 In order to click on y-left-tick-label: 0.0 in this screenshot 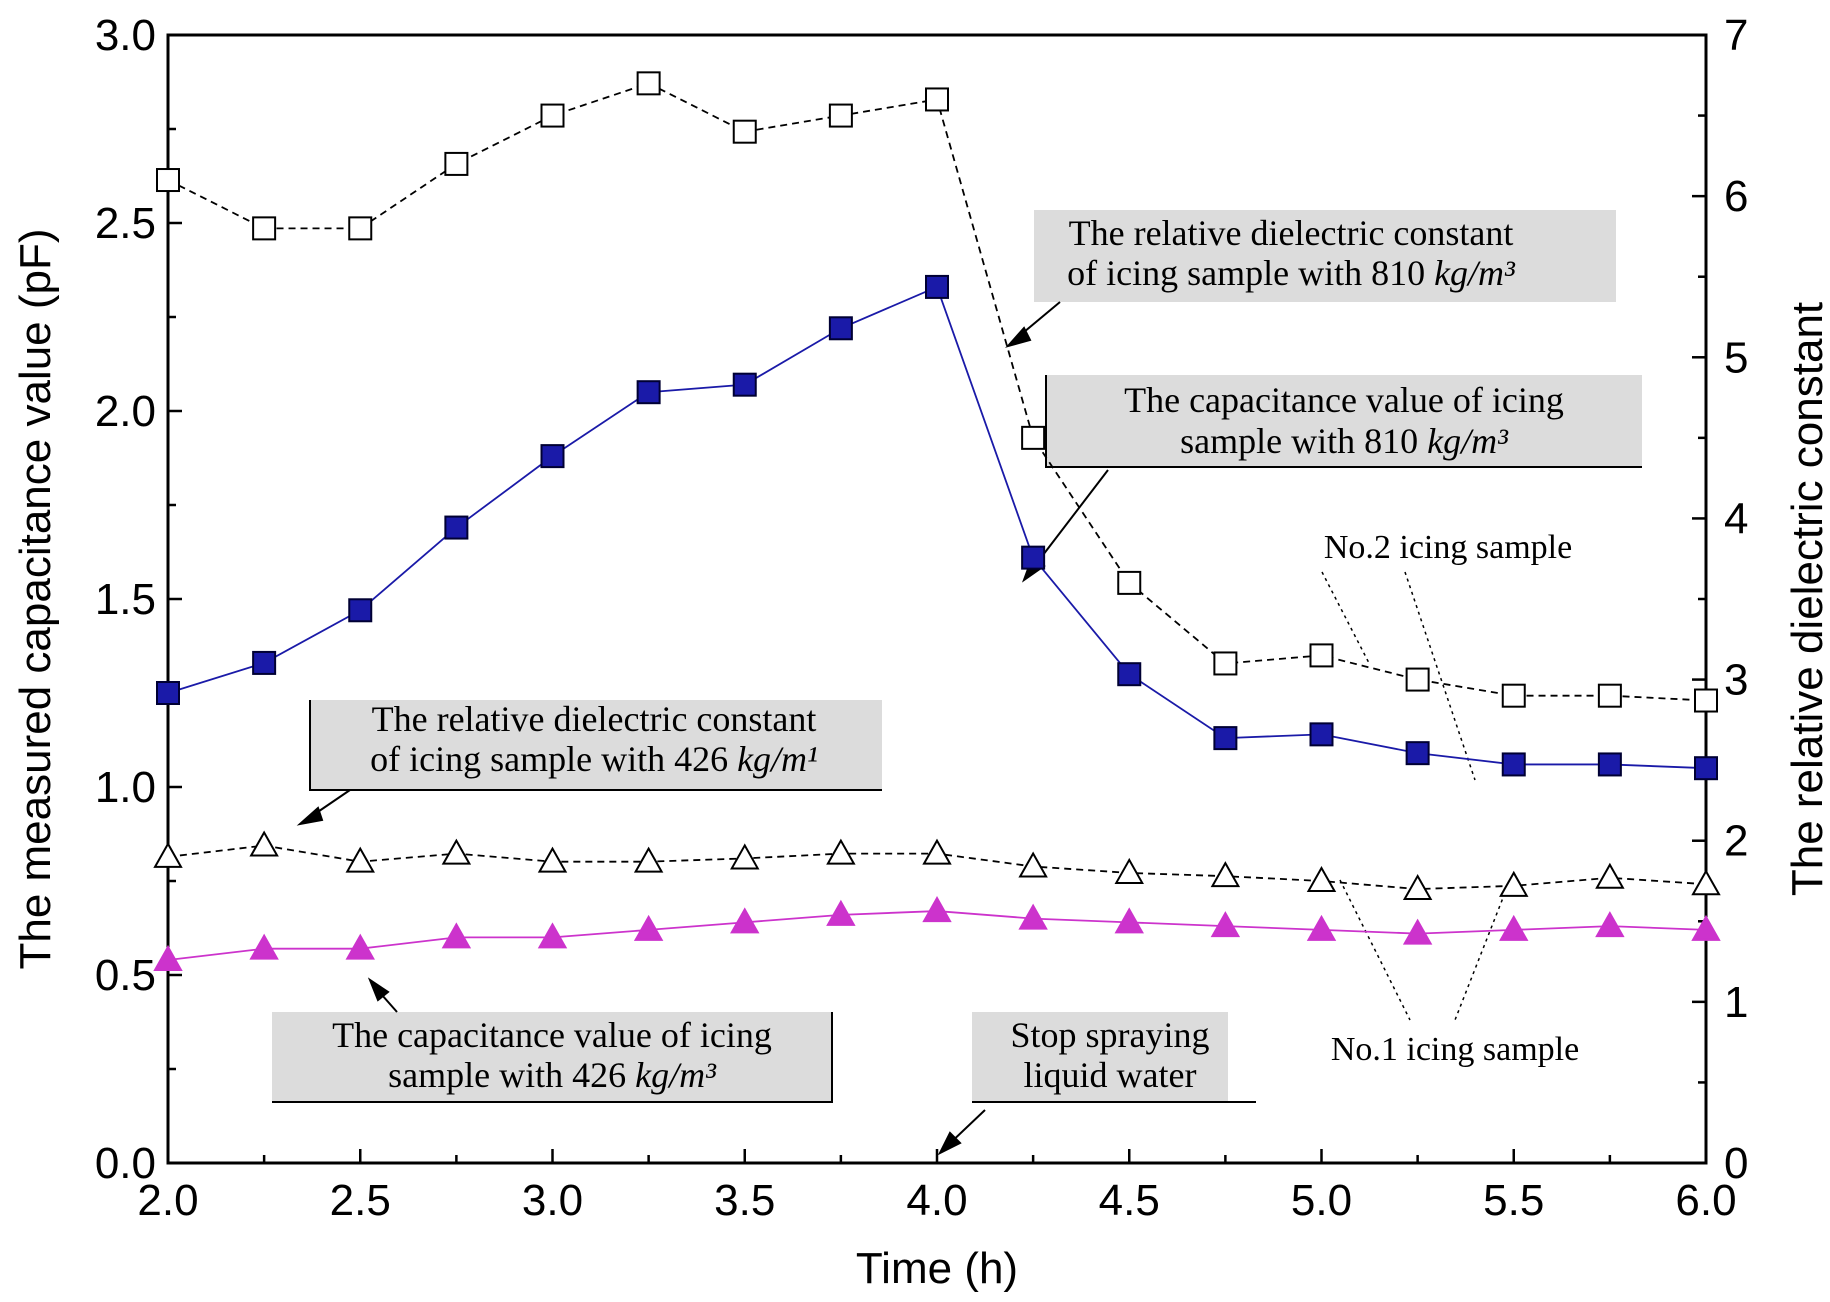, I will do `click(125, 1163)`.